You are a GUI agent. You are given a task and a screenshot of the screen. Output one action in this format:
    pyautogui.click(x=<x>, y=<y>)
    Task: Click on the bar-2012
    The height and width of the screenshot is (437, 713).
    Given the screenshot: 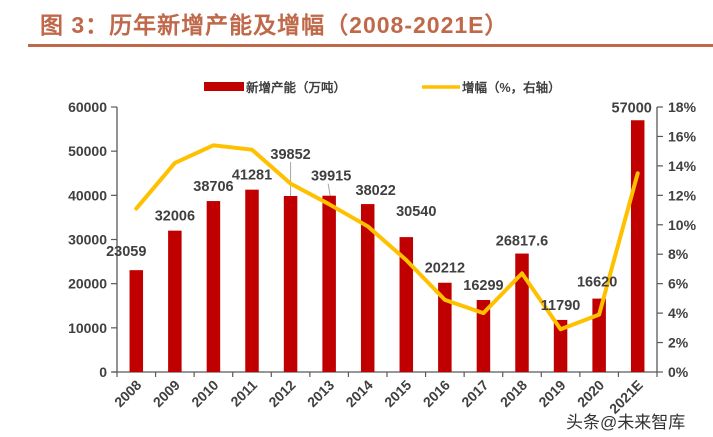 What is the action you would take?
    pyautogui.click(x=290, y=283)
    